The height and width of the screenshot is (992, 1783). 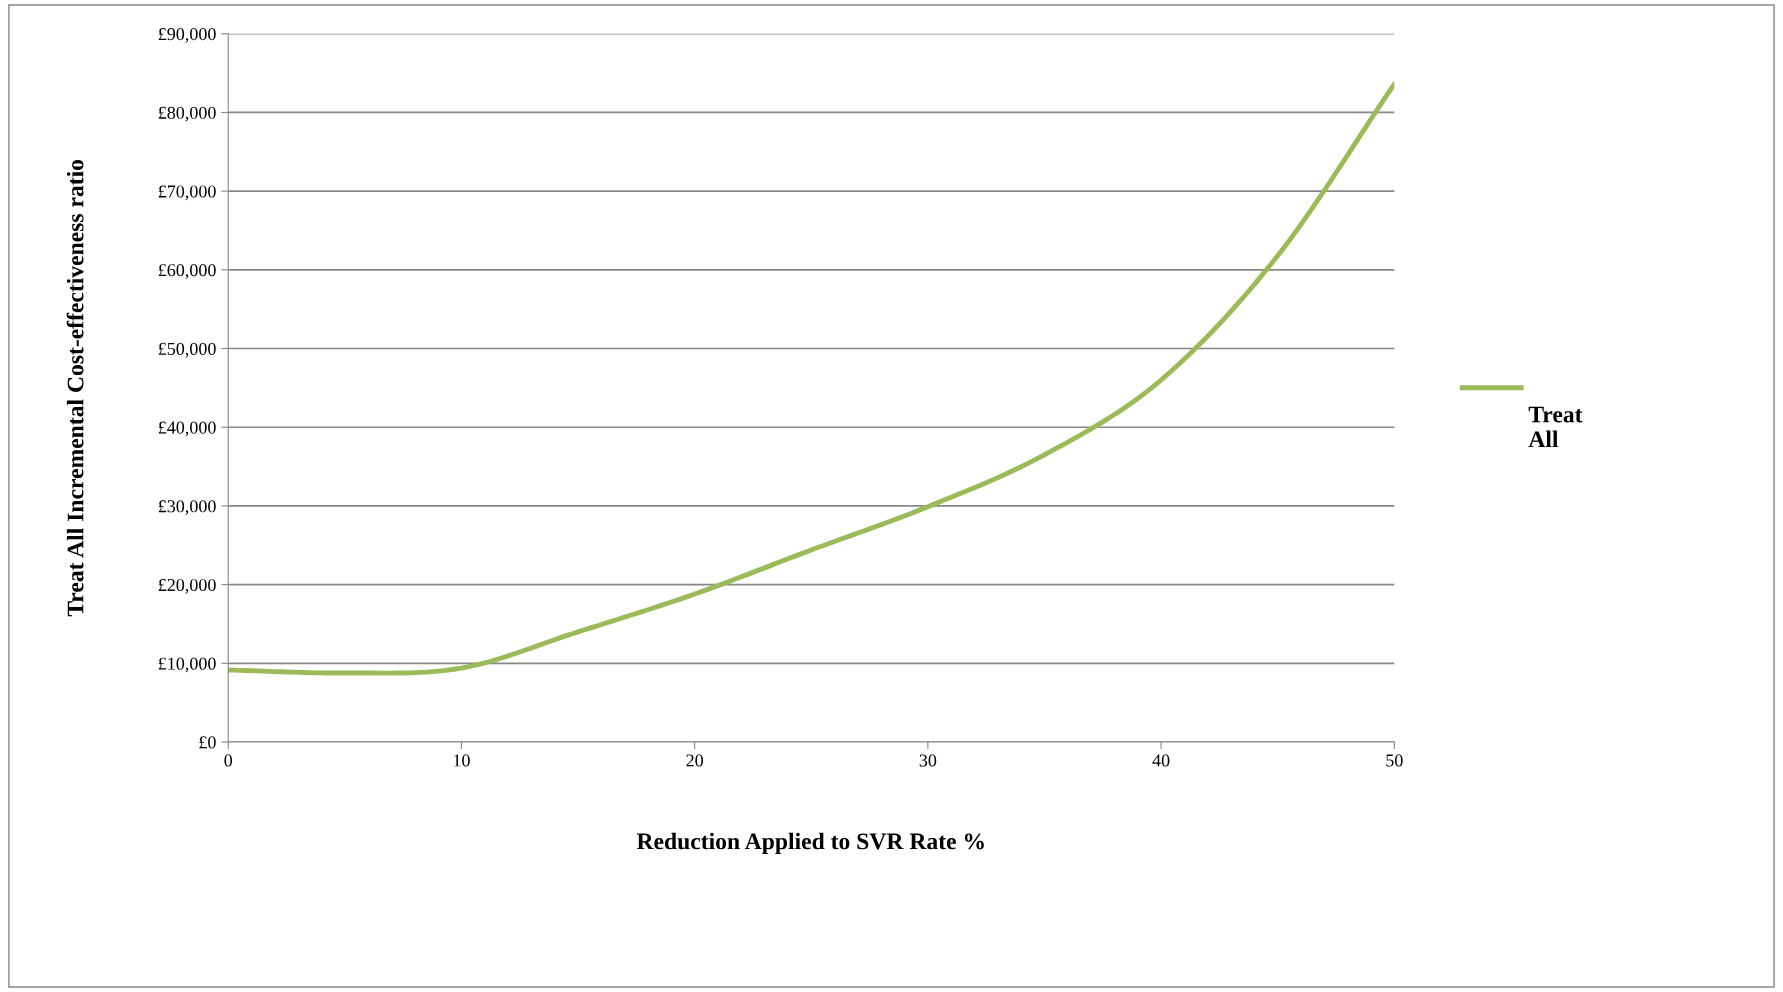 What do you see at coordinates (810, 843) in the screenshot?
I see `x-axis-title: Reduction Applied to SVR Rate %` at bounding box center [810, 843].